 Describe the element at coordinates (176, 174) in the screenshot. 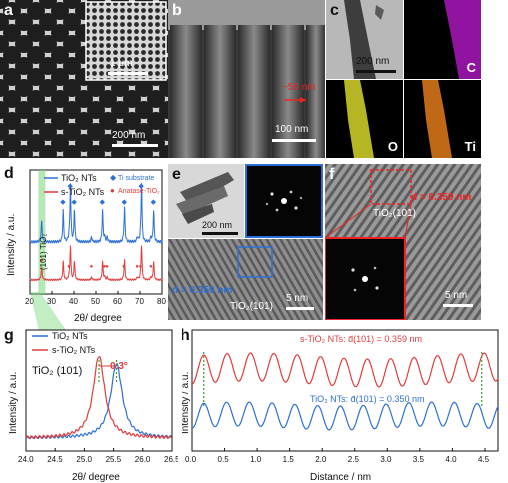

I see `panel-e-label: e` at that location.